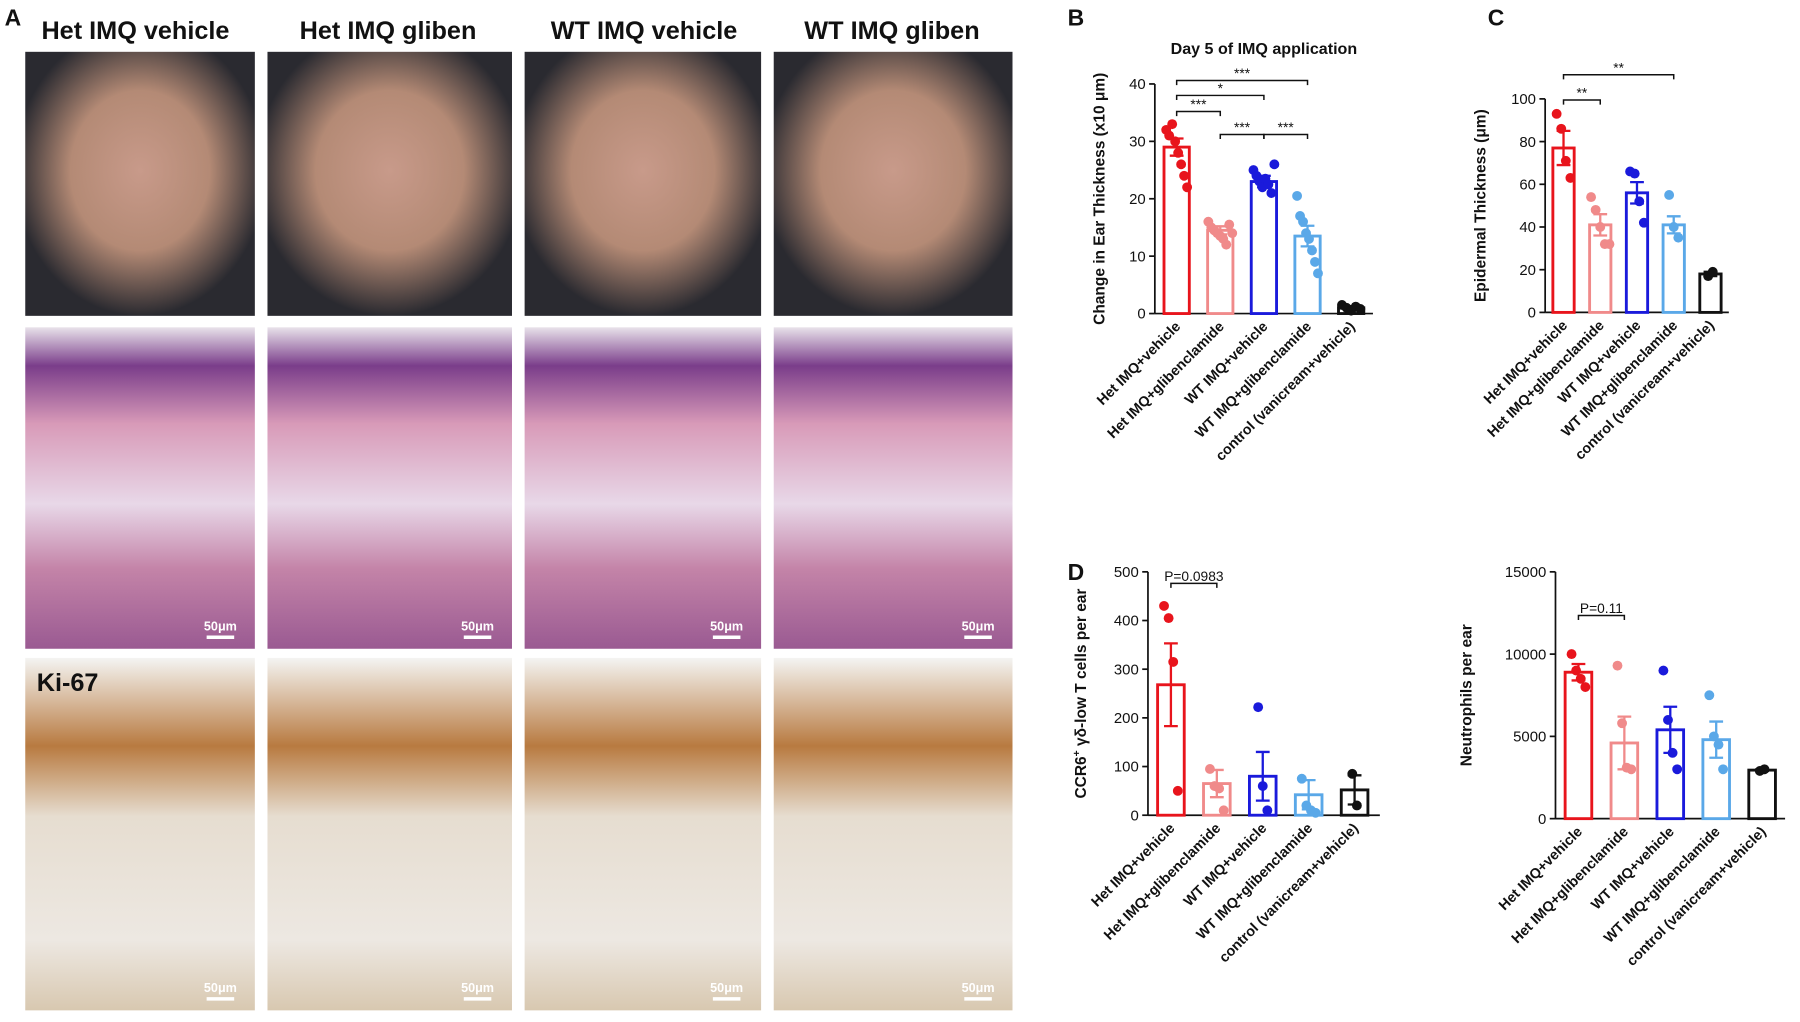 The width and height of the screenshot is (1800, 1022). What do you see at coordinates (1221, 88) in the screenshot?
I see `significance-label: *` at bounding box center [1221, 88].